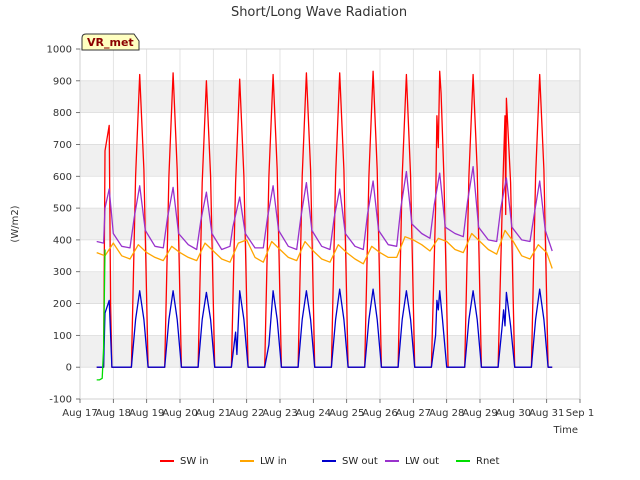  Describe the element at coordinates (62, 272) in the screenshot. I see `y-tick-label: 300` at that location.